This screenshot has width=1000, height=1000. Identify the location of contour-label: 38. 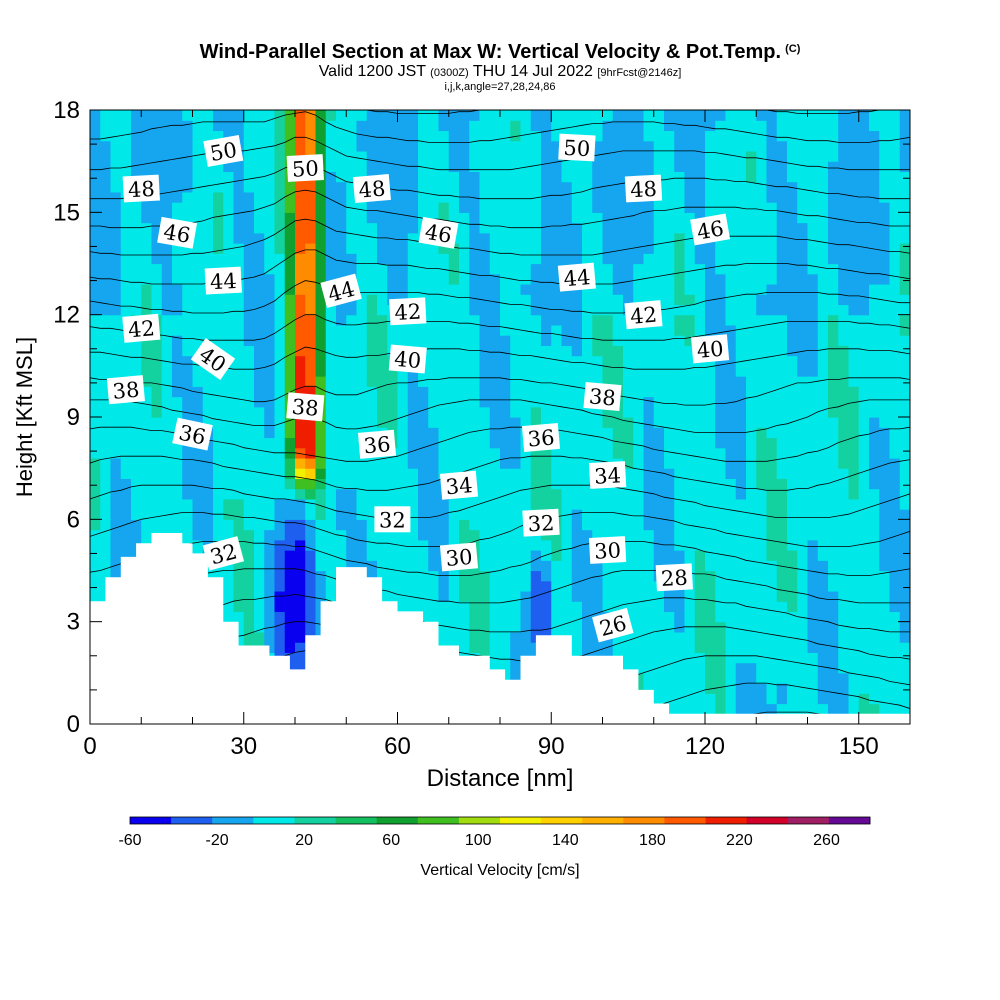
(305, 407).